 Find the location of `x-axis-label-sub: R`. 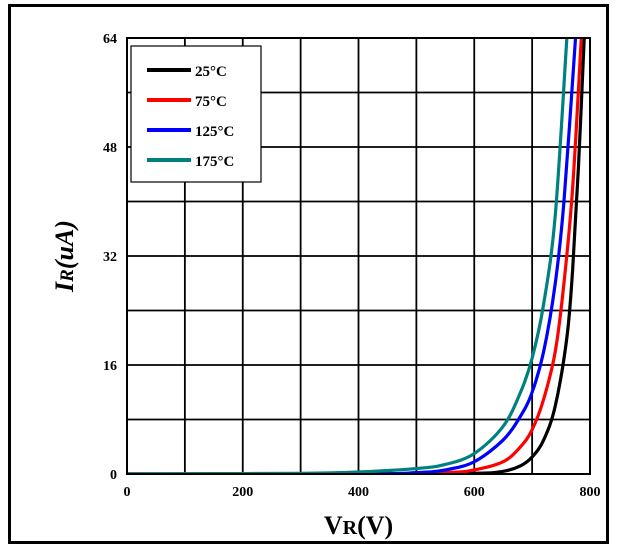

x-axis-label-sub: R is located at coordinates (350, 528).